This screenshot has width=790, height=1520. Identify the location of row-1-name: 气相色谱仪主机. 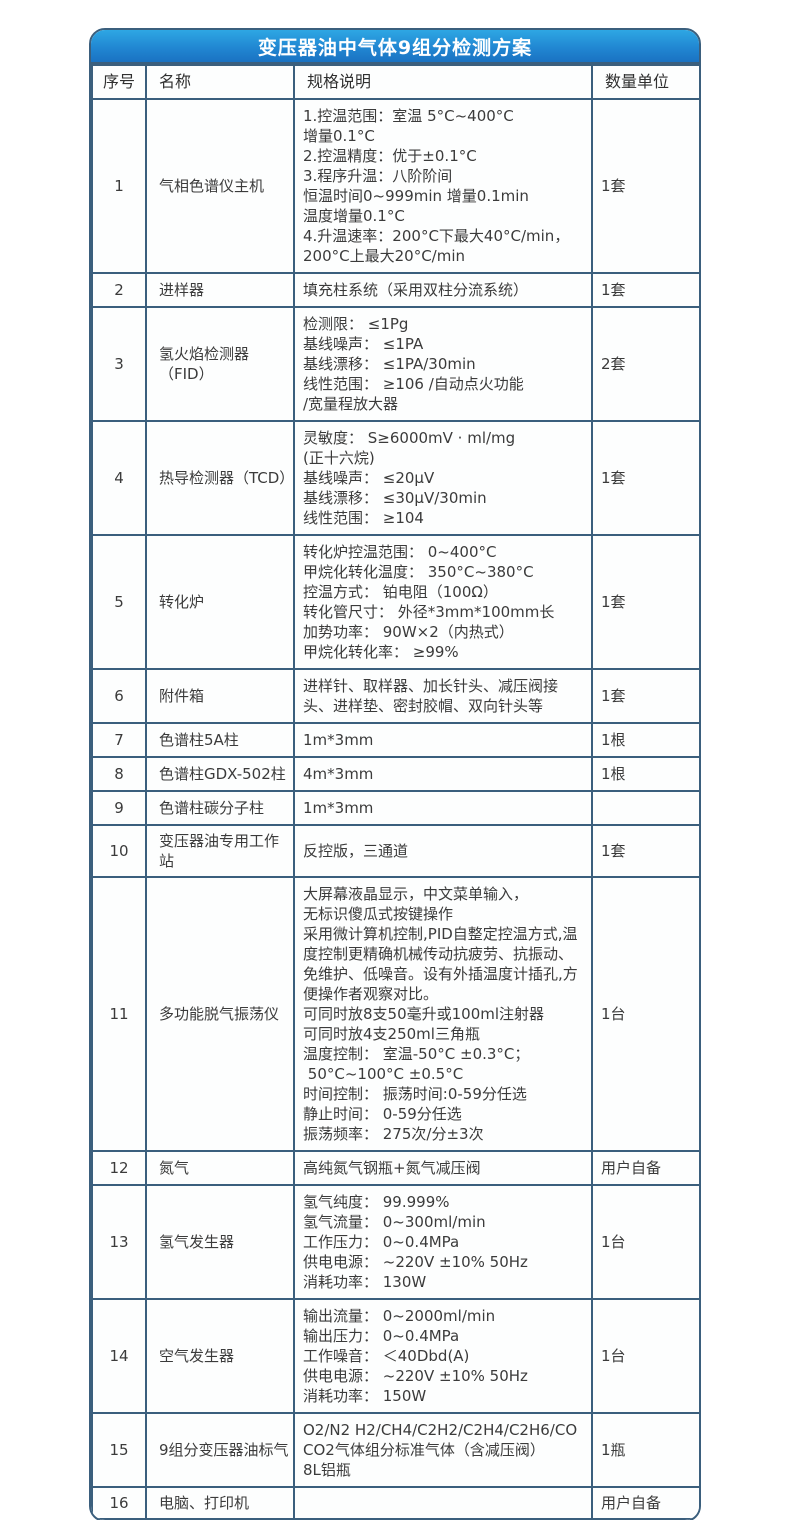
(220, 186).